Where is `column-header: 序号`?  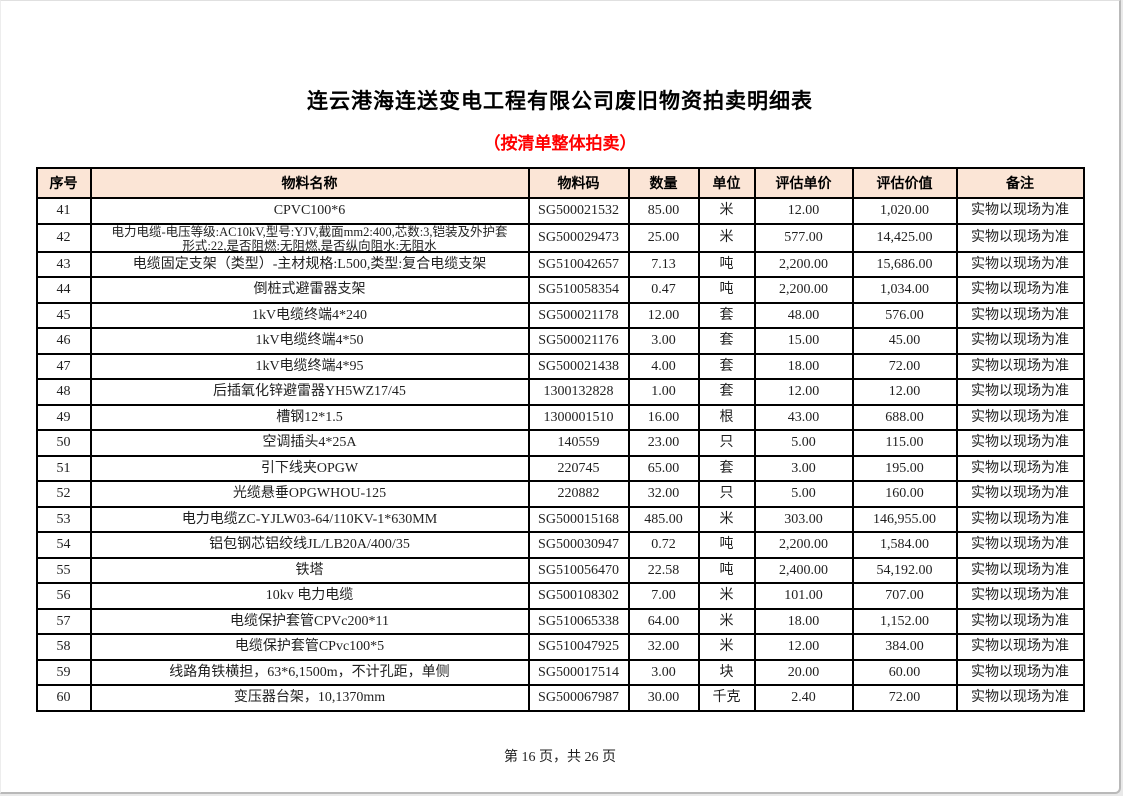
column-header: 序号 is located at coordinates (63, 183).